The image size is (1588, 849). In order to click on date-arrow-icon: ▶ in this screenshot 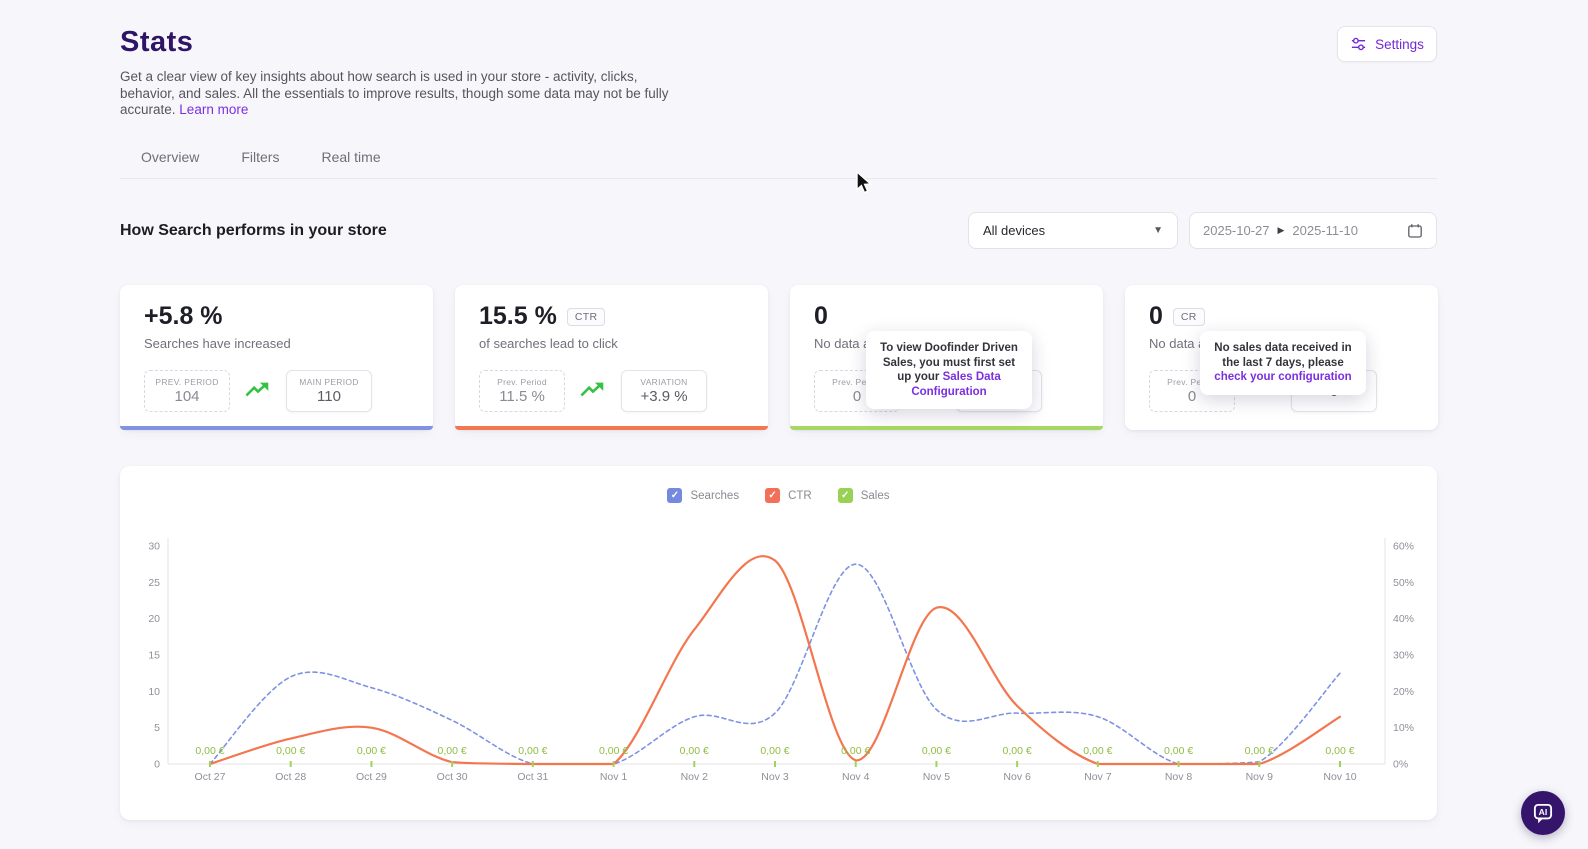, I will do `click(1281, 230)`.